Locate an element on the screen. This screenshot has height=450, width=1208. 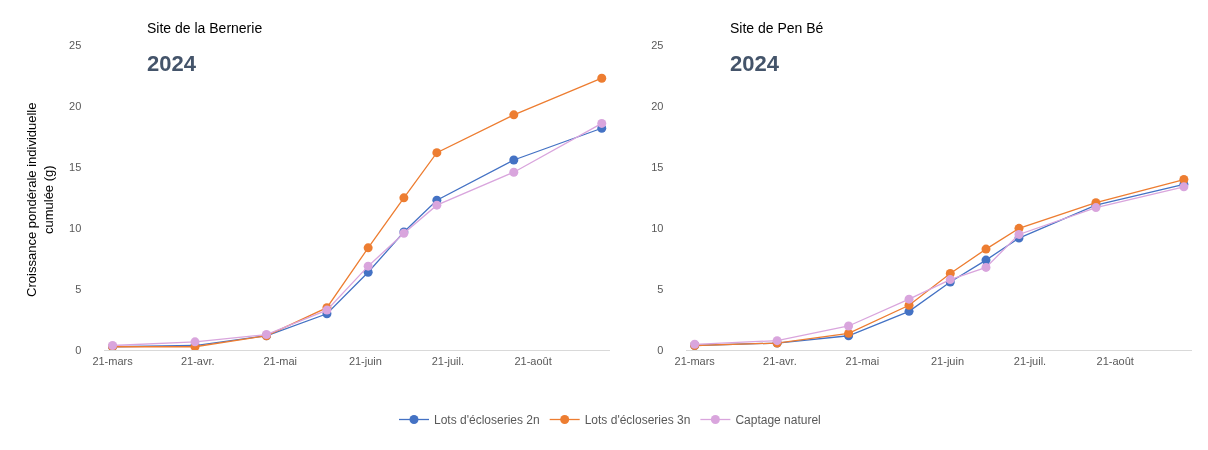
chart-title: Site de Pen Bé is located at coordinates (777, 28).